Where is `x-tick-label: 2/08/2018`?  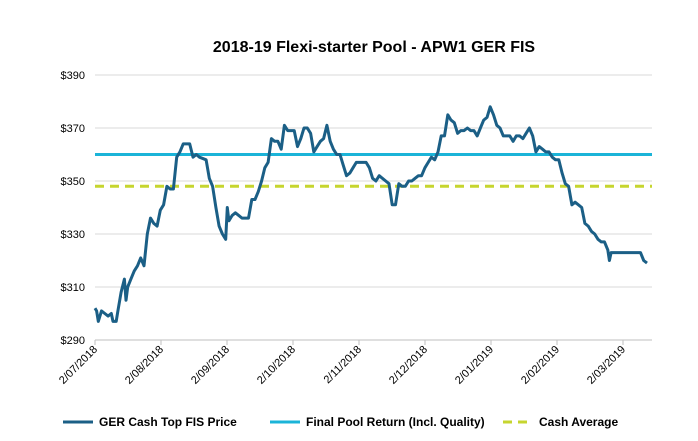
x-tick-label: 2/08/2018 is located at coordinates (144, 365).